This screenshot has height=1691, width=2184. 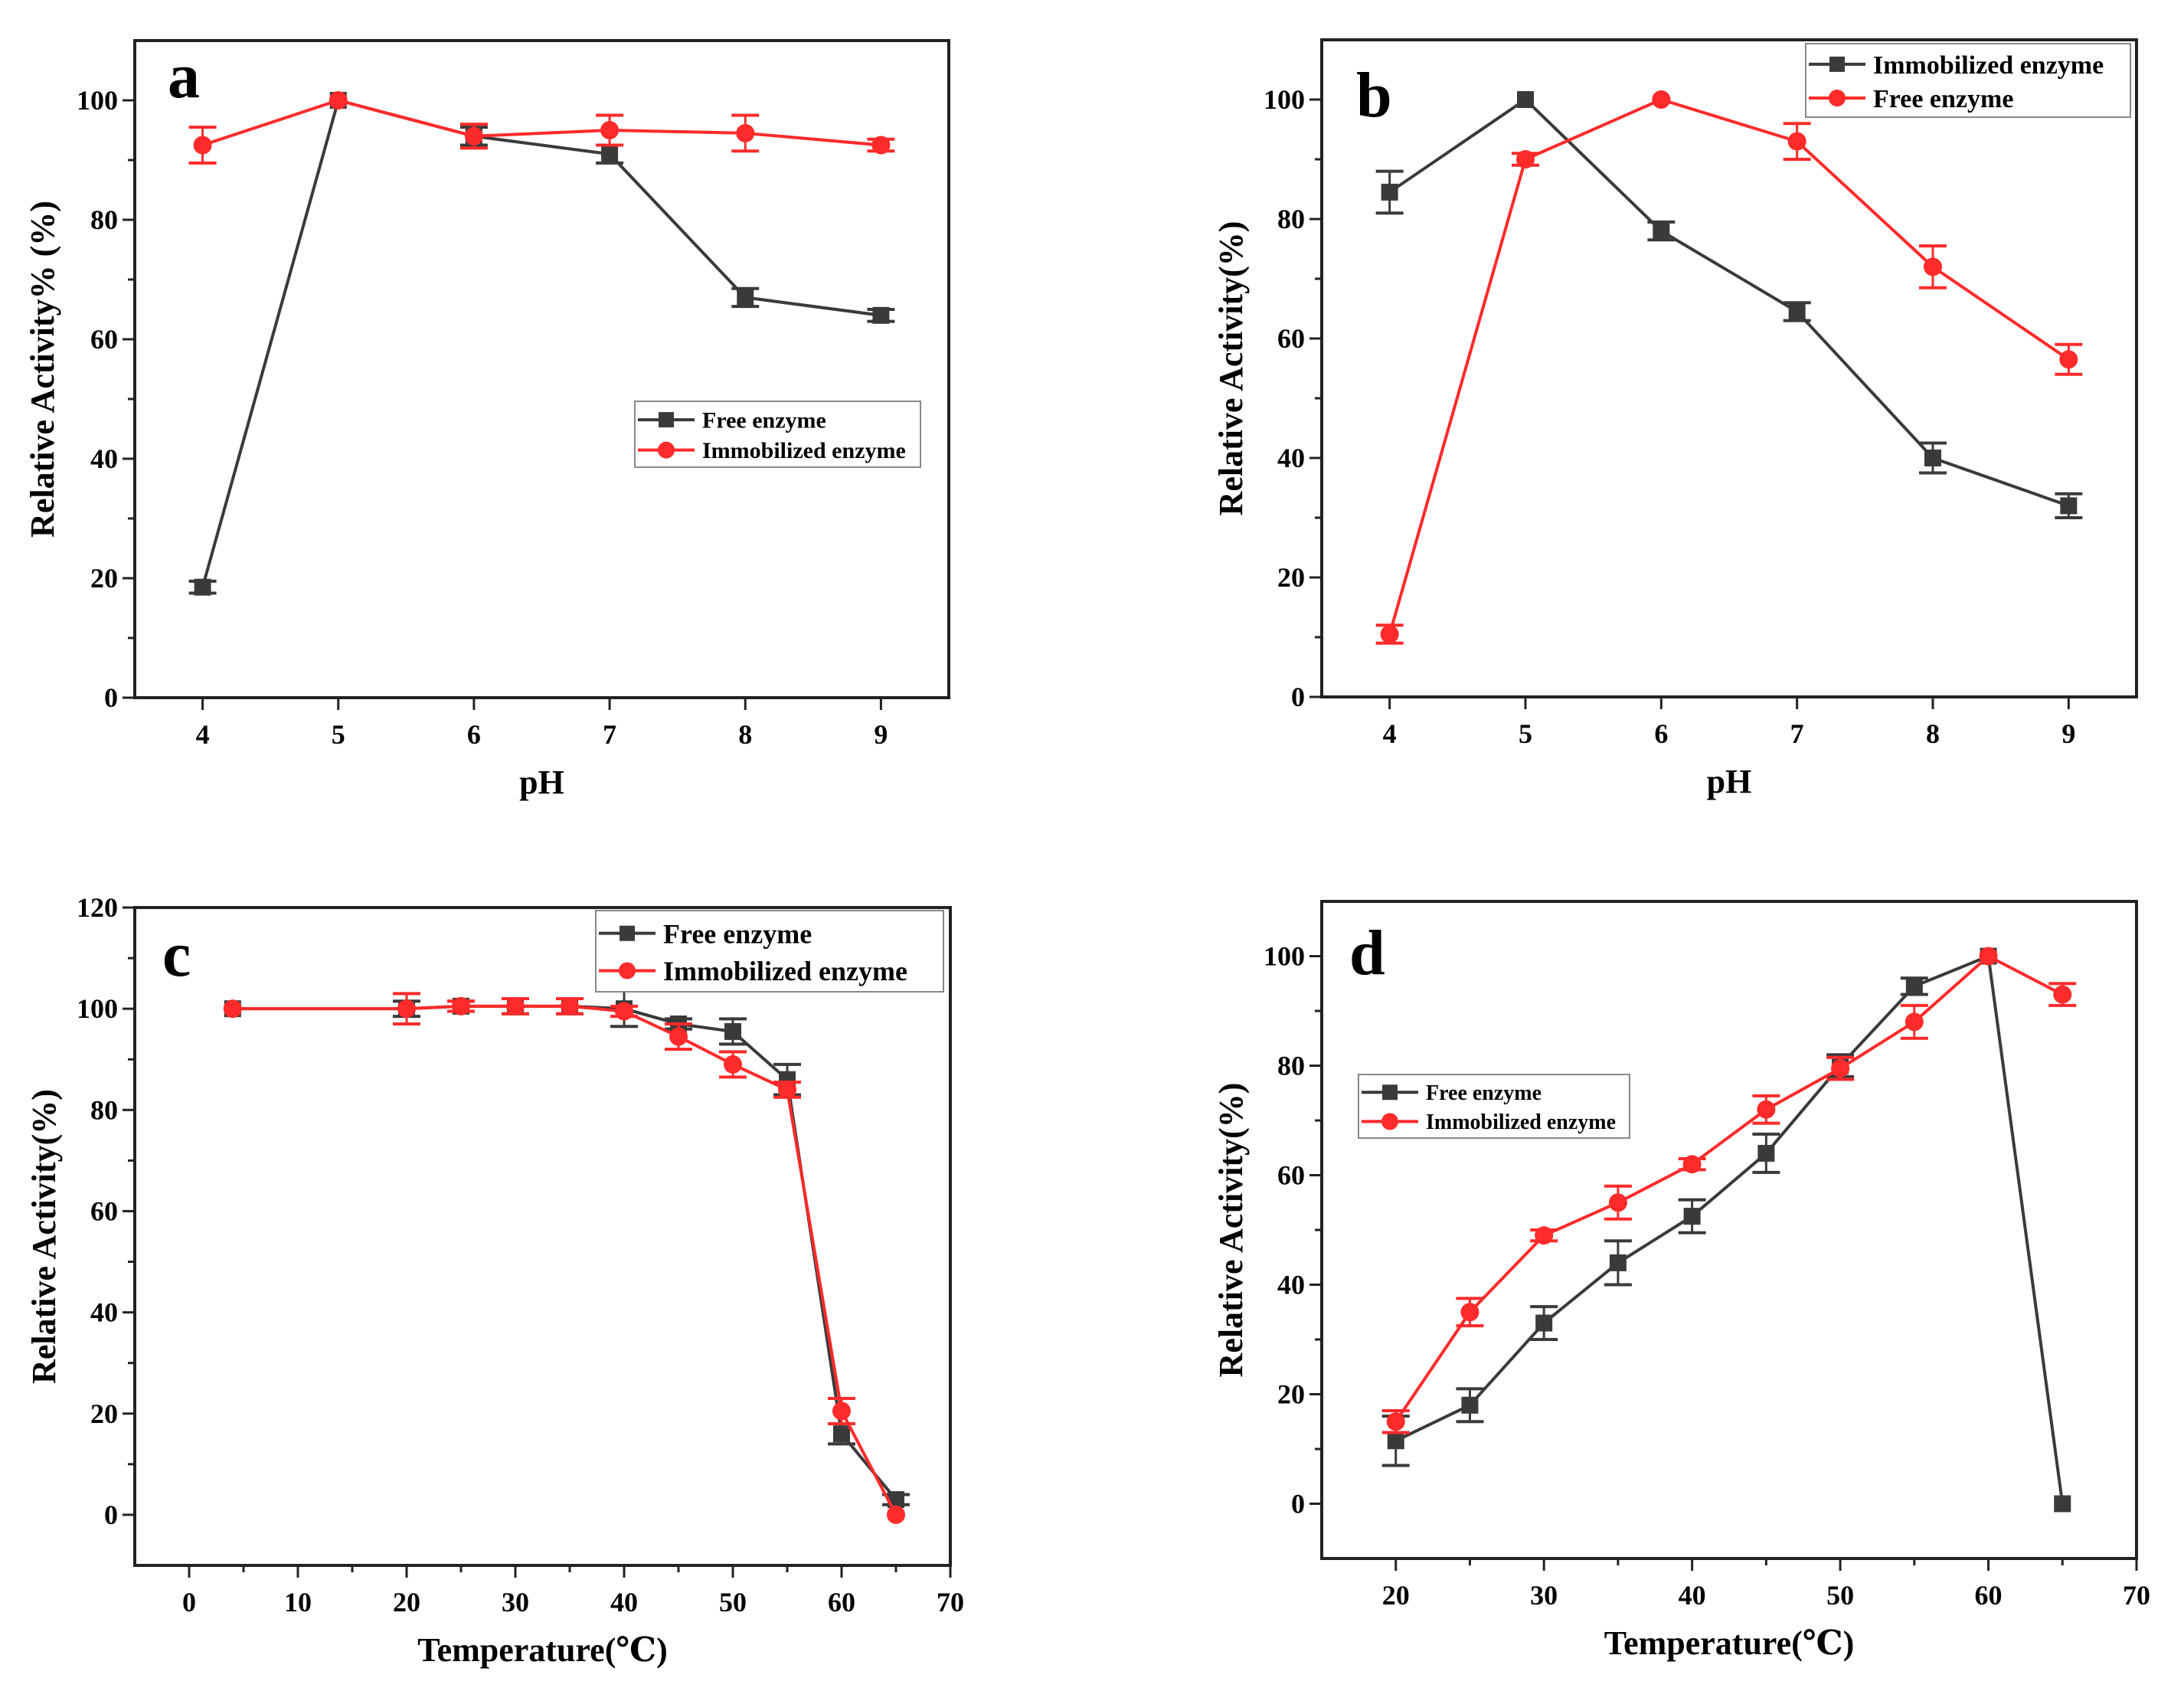 I want to click on panel-label: b, so click(x=1374, y=95).